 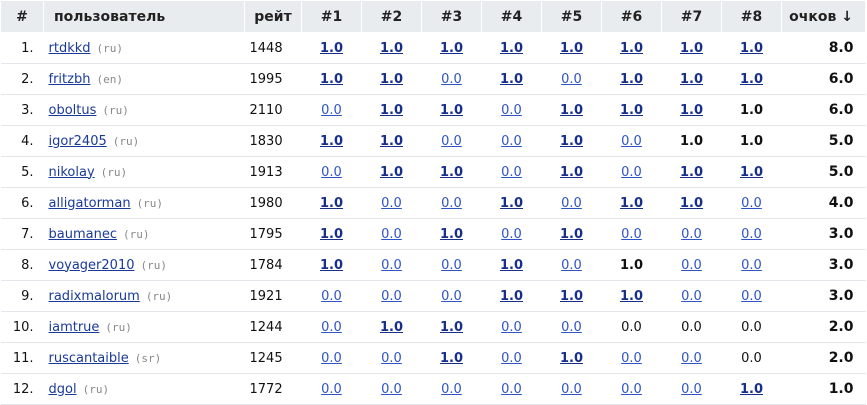 I want to click on username-link: fritzbh, so click(x=69, y=79).